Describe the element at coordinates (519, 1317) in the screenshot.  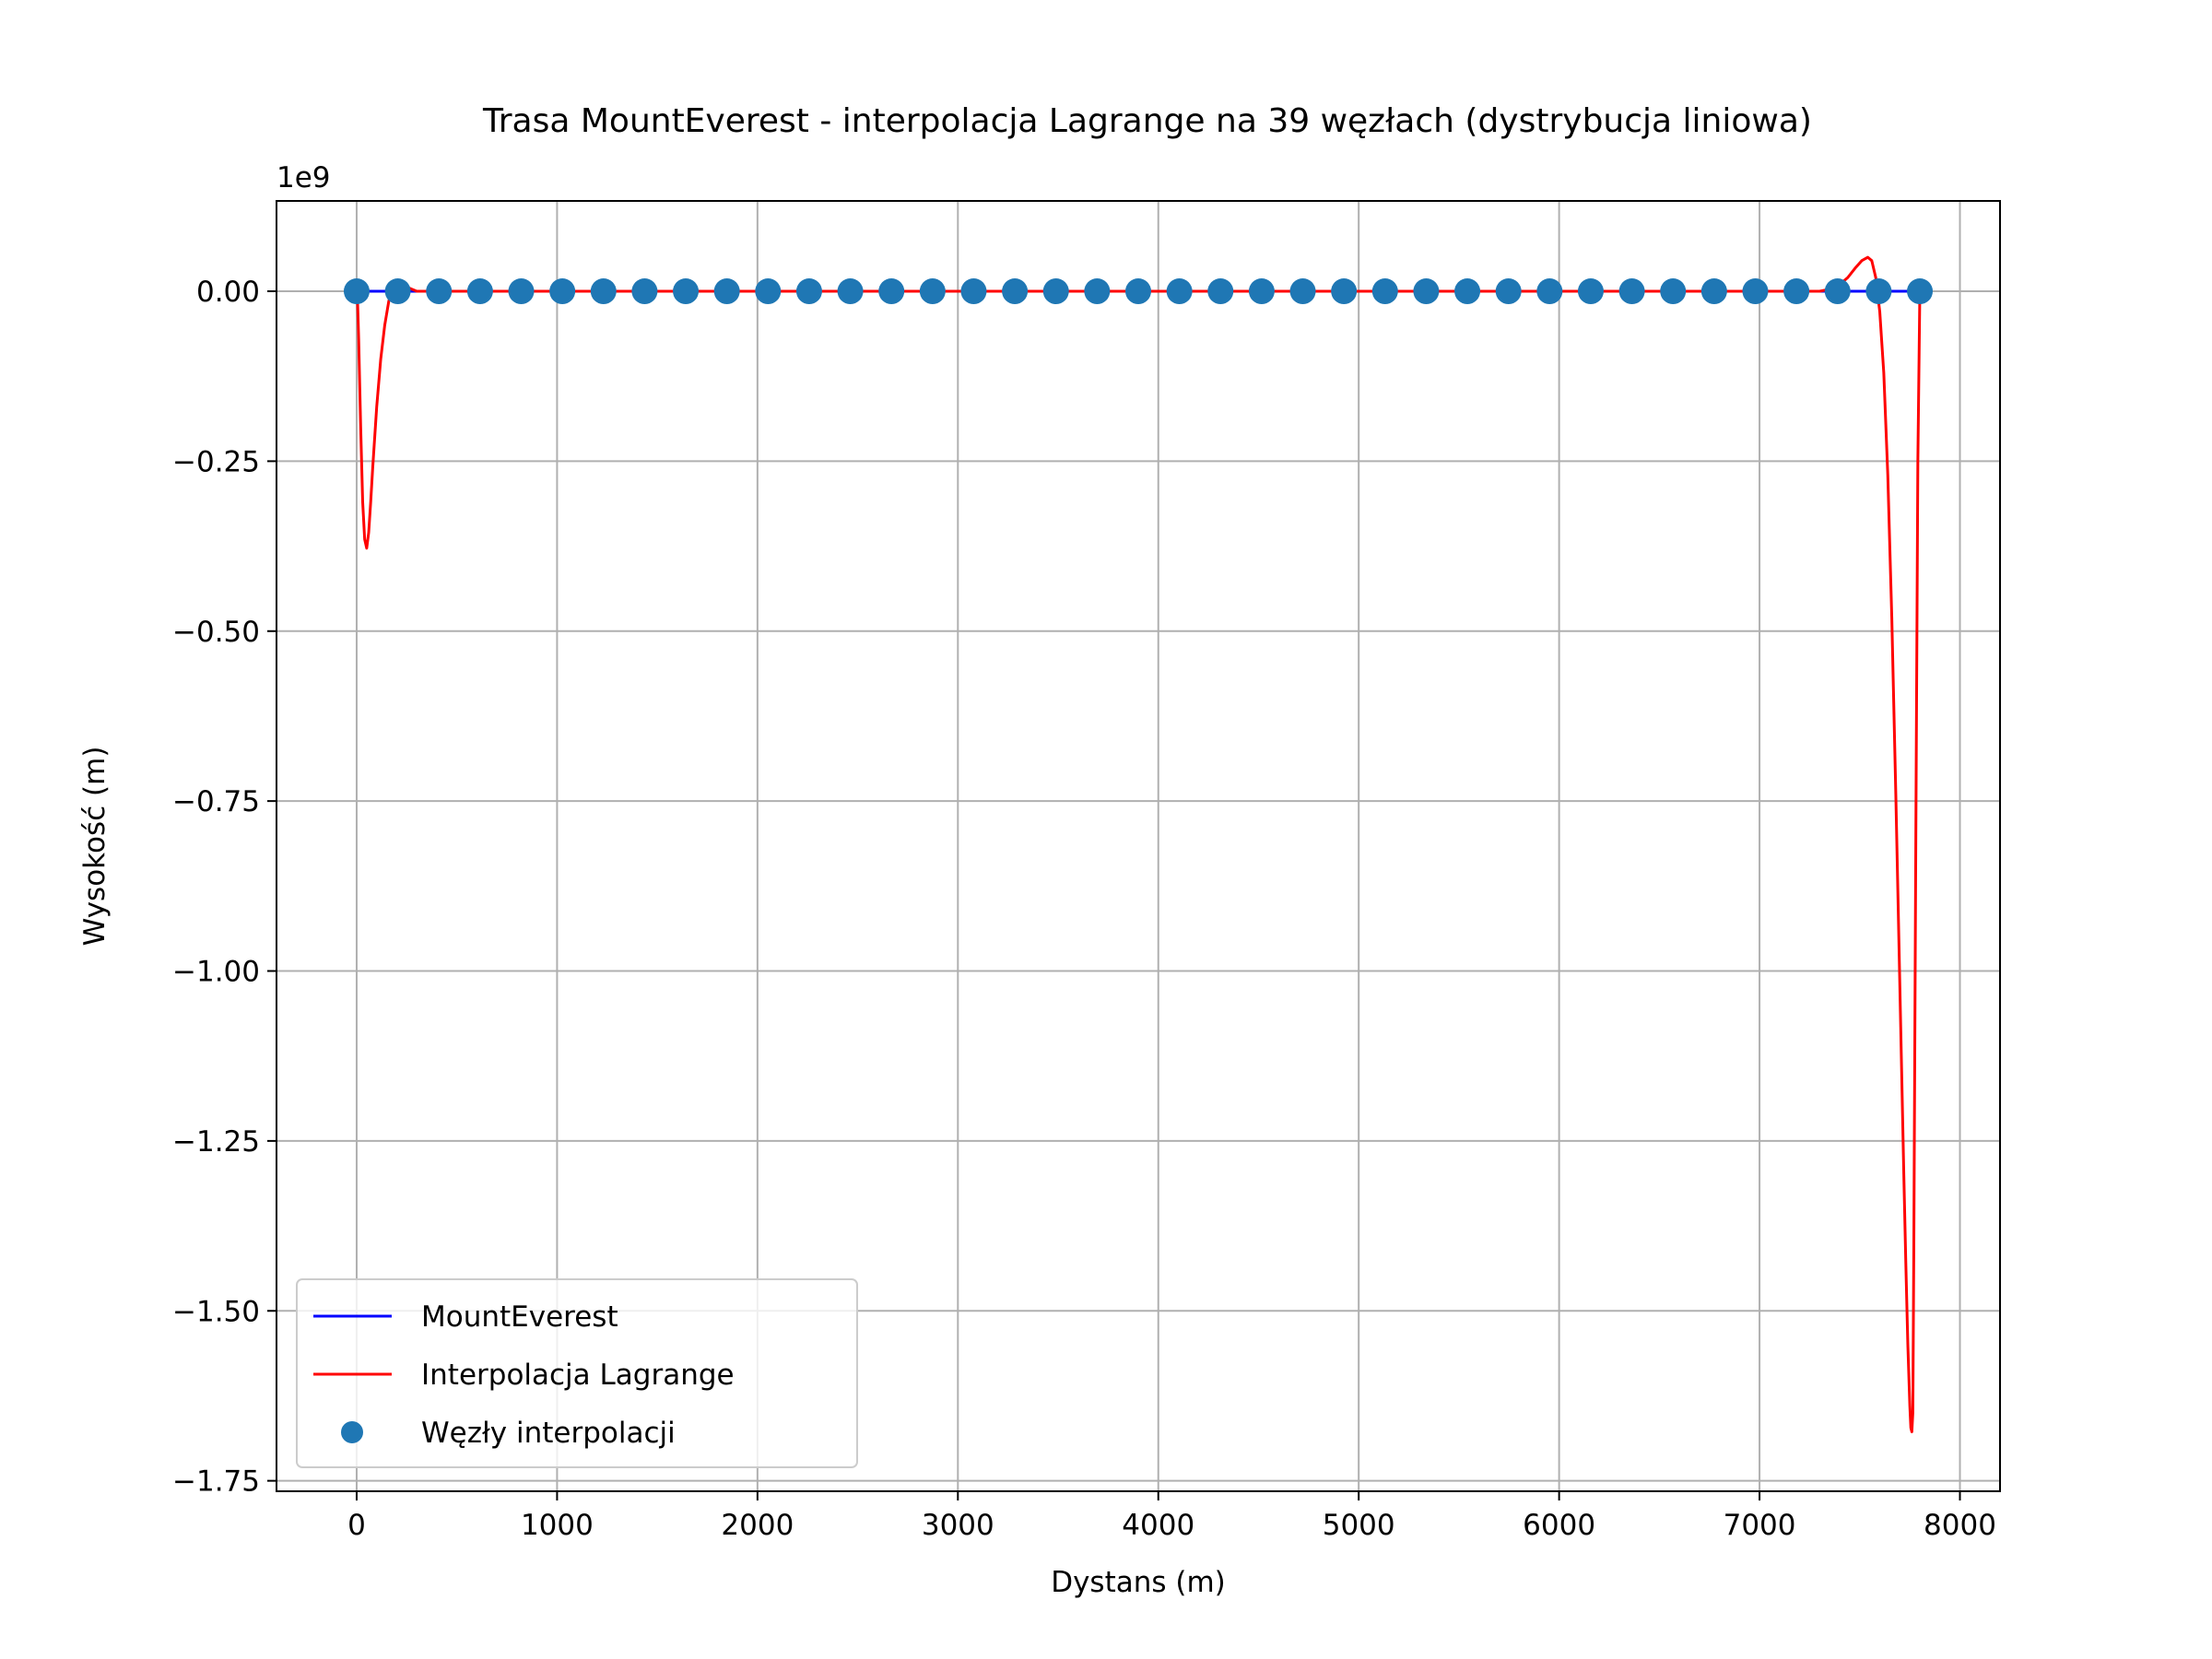
I see `legend-label-mounteverest: MountEverest` at that location.